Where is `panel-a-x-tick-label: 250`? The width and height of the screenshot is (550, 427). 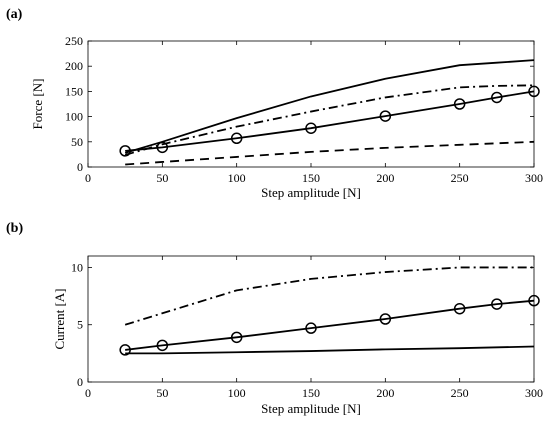 panel-a-x-tick-label: 250 is located at coordinates (460, 178).